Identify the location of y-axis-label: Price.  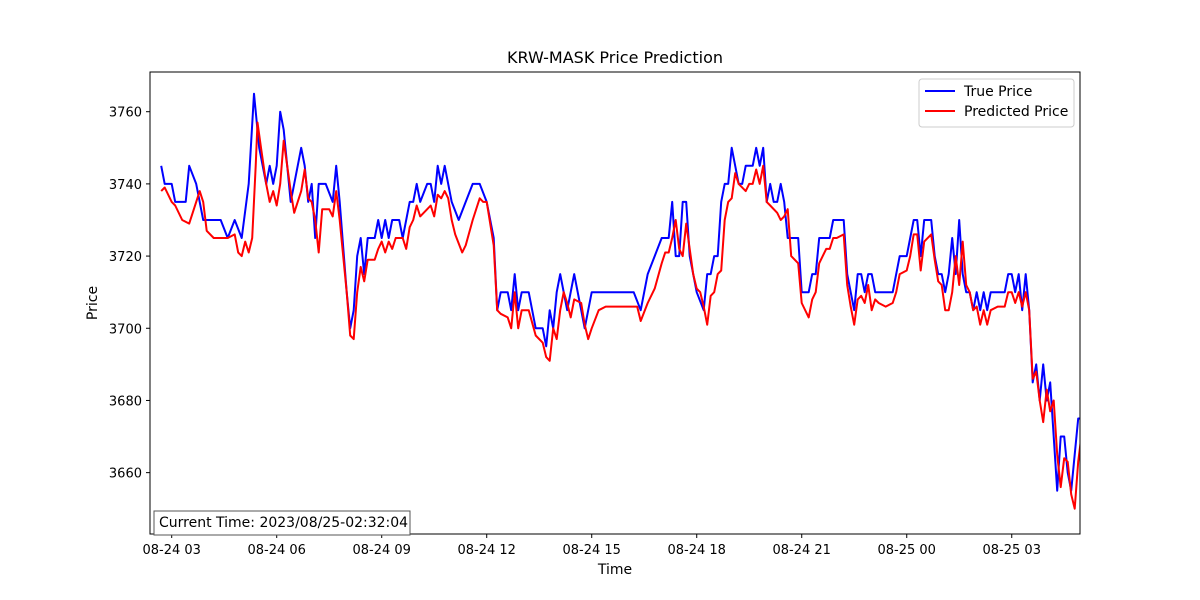
(93, 303).